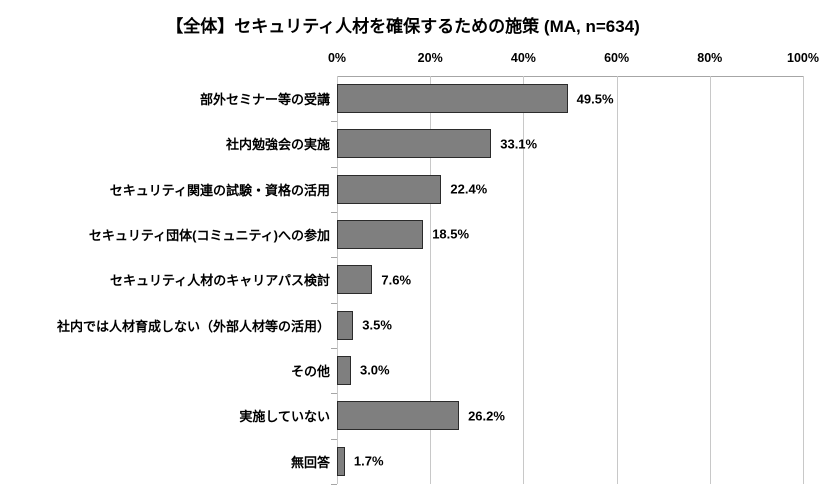  Describe the element at coordinates (523, 58) in the screenshot. I see `x-axis-tick-label: 40%` at that location.